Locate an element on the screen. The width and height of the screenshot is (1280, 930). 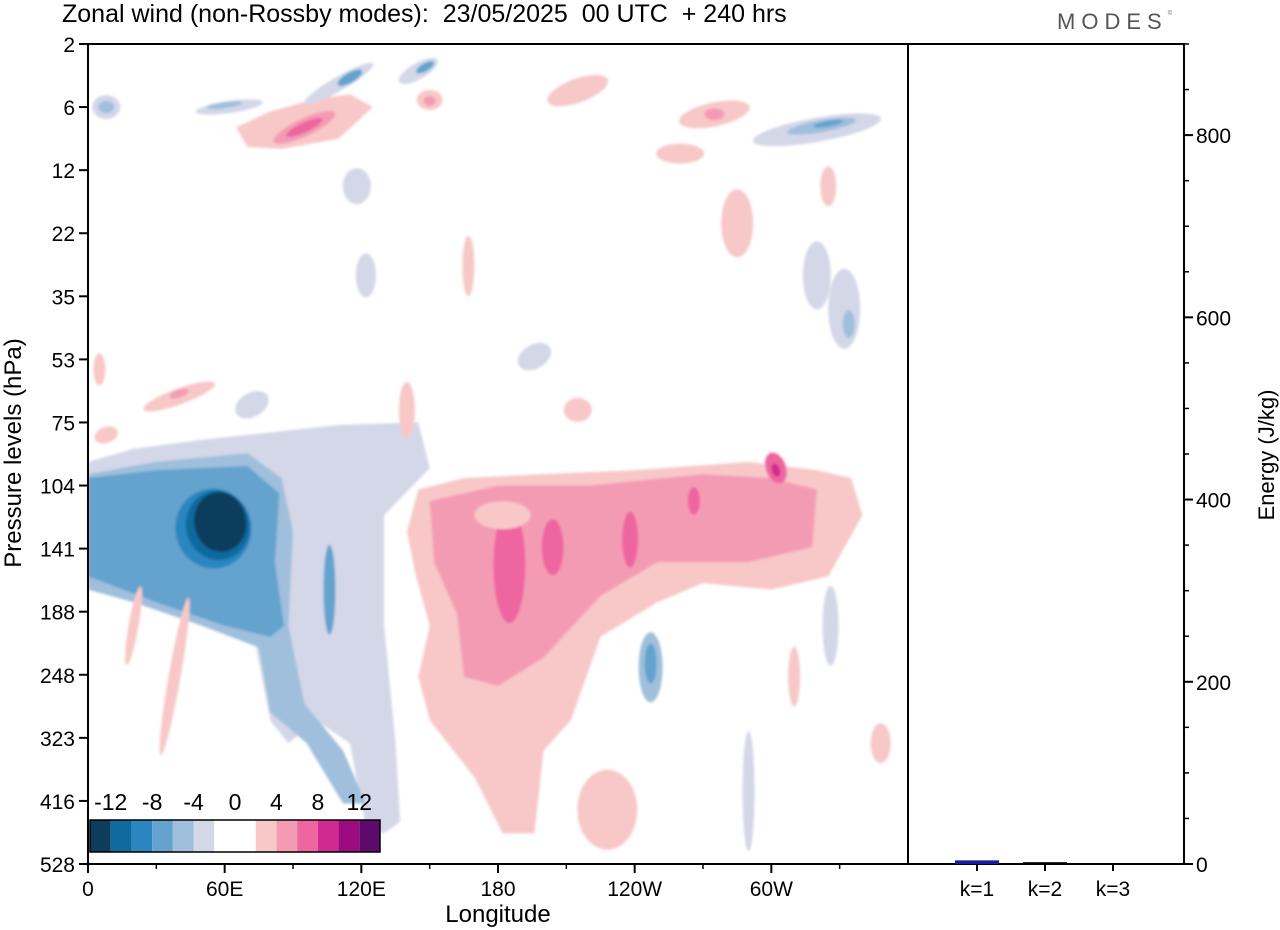
x-tick-label: 60W is located at coordinates (771, 889).